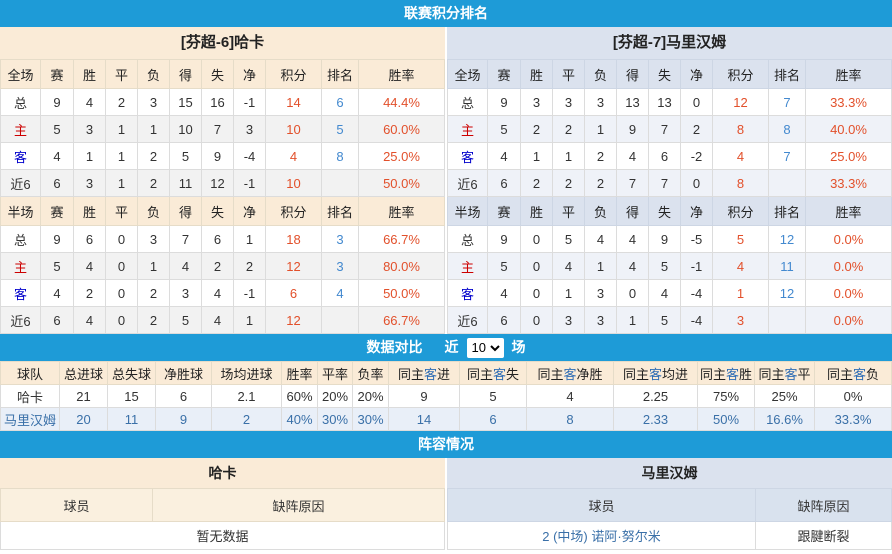  What do you see at coordinates (20, 183) in the screenshot?
I see `row-label: 近6` at bounding box center [20, 183].